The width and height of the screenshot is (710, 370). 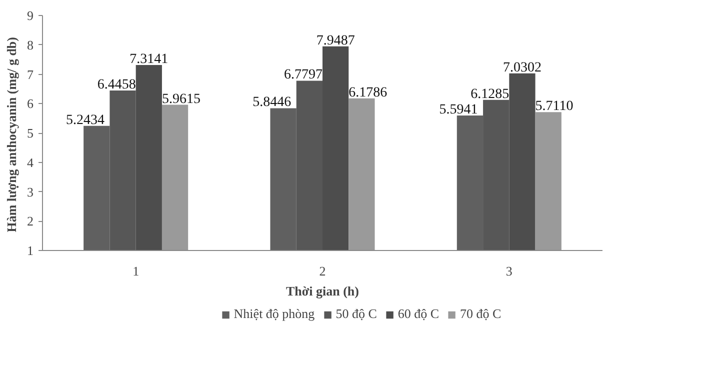 What do you see at coordinates (554, 106) in the screenshot?
I see `data-label: 5.7110` at bounding box center [554, 106].